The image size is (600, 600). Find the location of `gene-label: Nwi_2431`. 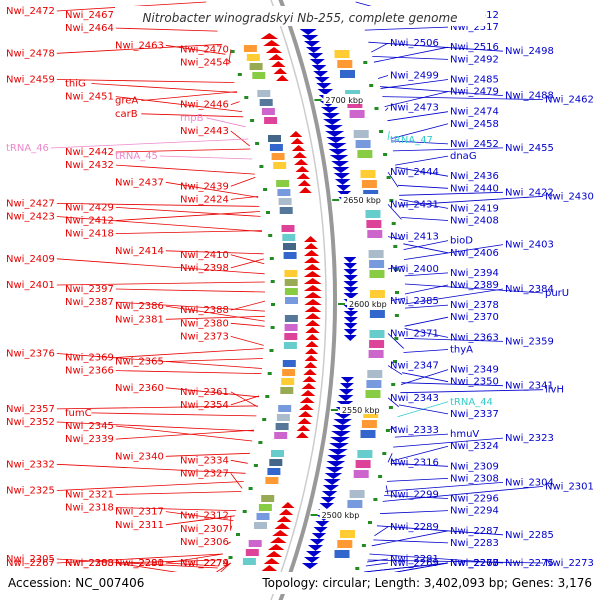

gene-label: Nwi_2431 is located at coordinates (414, 204).